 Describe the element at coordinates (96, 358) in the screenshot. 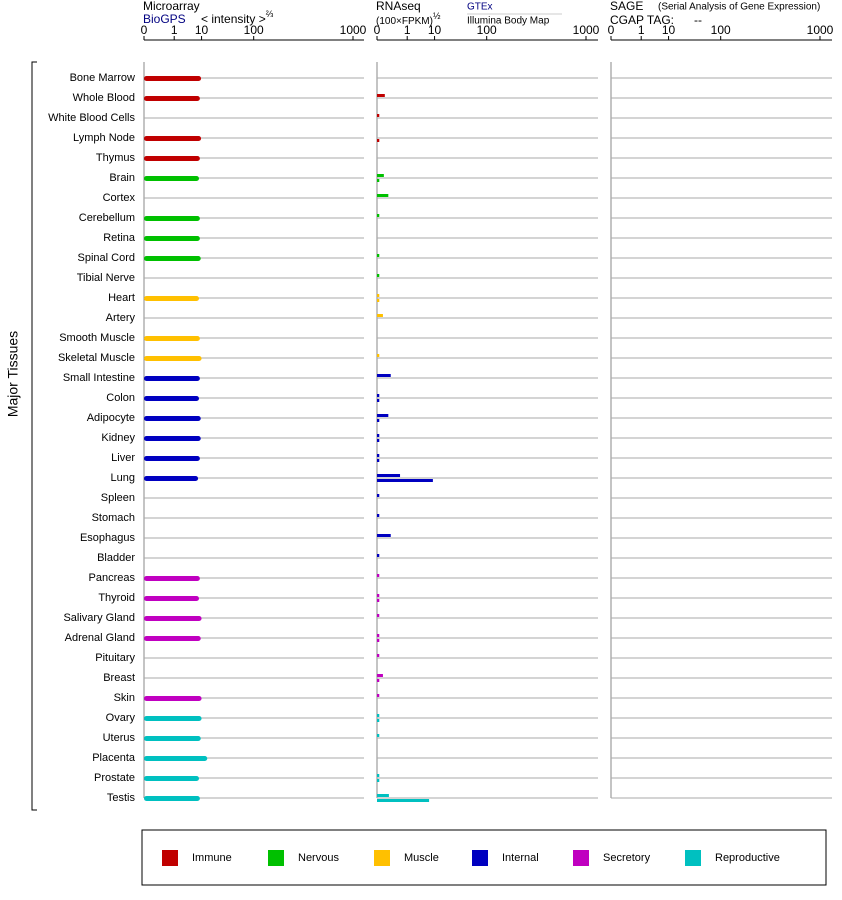

I see `tissue-label: Skeletal Muscle` at that location.